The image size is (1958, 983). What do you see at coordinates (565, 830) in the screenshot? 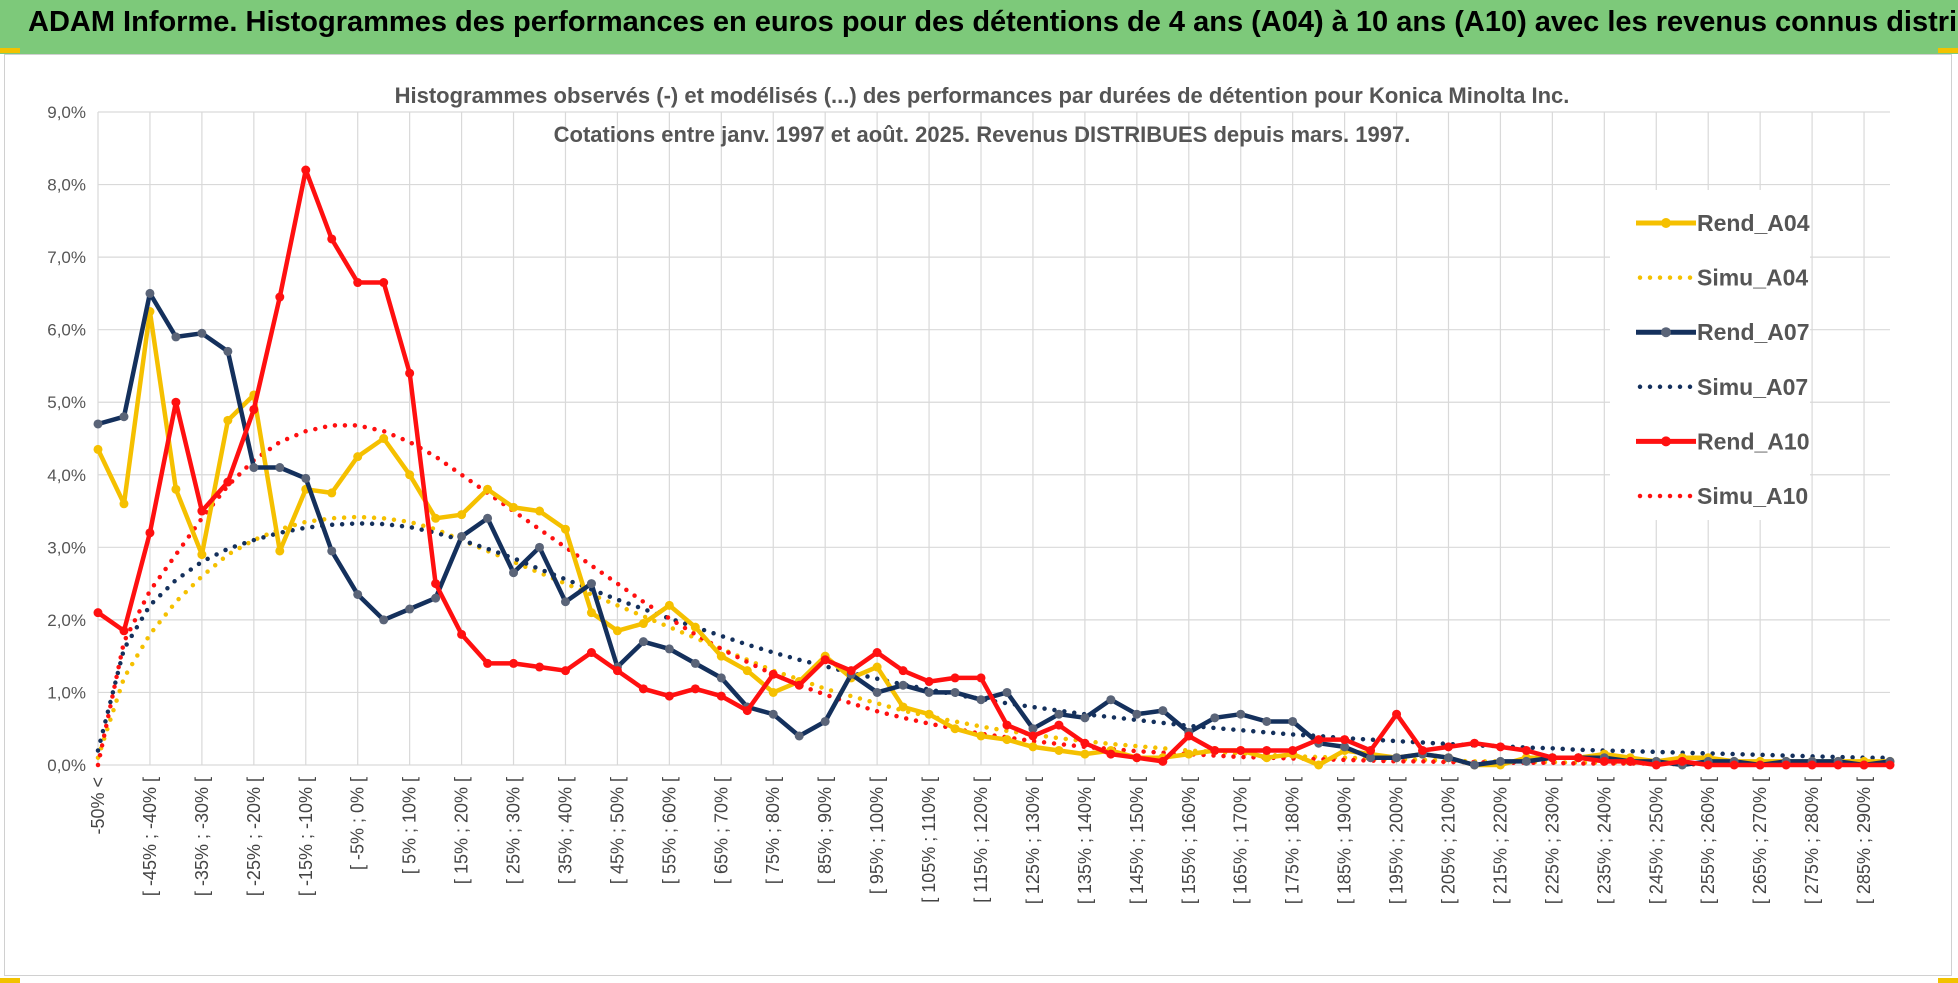
I see `x-tick-label: [ 35% ; 40% [` at bounding box center [565, 830].